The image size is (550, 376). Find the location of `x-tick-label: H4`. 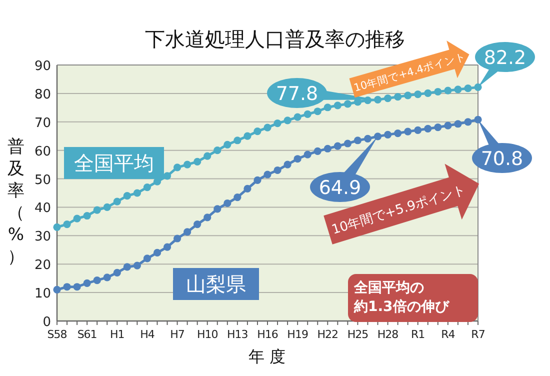

x-tick-label: H4 is located at coordinates (147, 334).